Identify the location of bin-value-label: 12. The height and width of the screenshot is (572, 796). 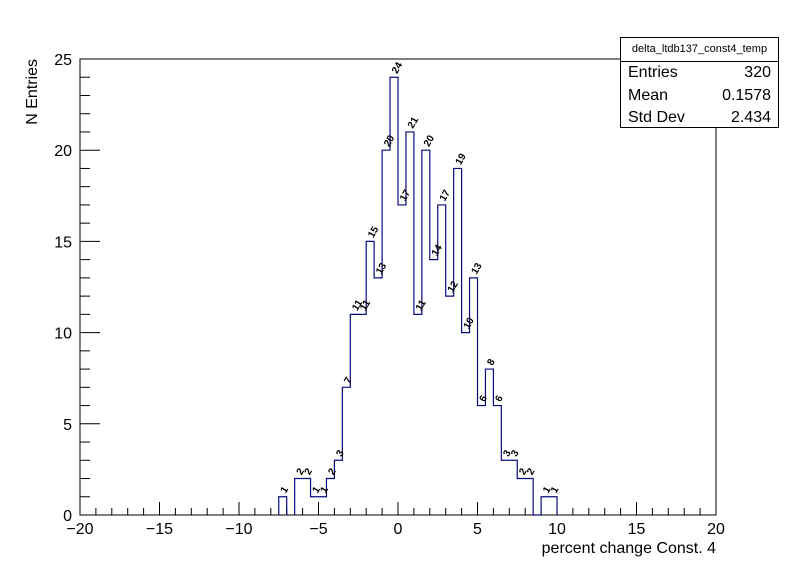
(453, 287).